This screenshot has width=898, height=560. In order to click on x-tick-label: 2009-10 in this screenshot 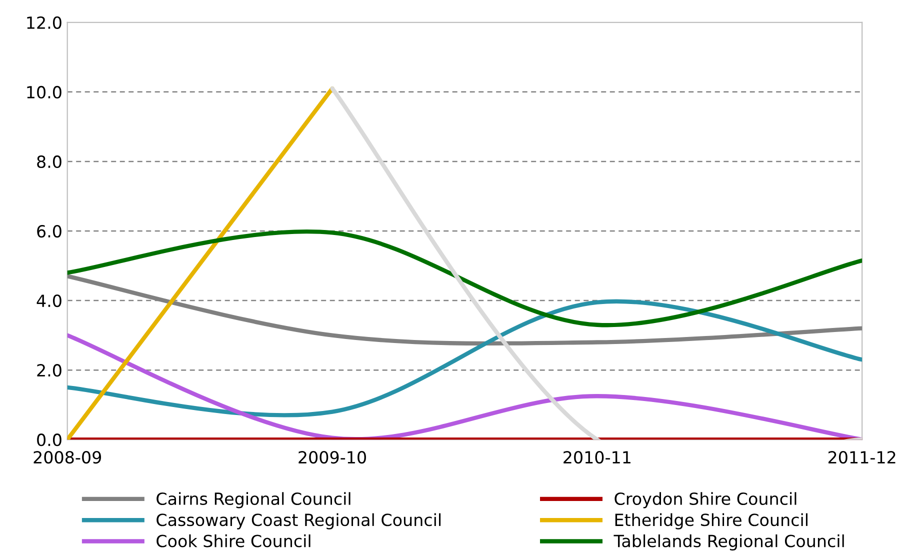, I will do `click(332, 457)`.